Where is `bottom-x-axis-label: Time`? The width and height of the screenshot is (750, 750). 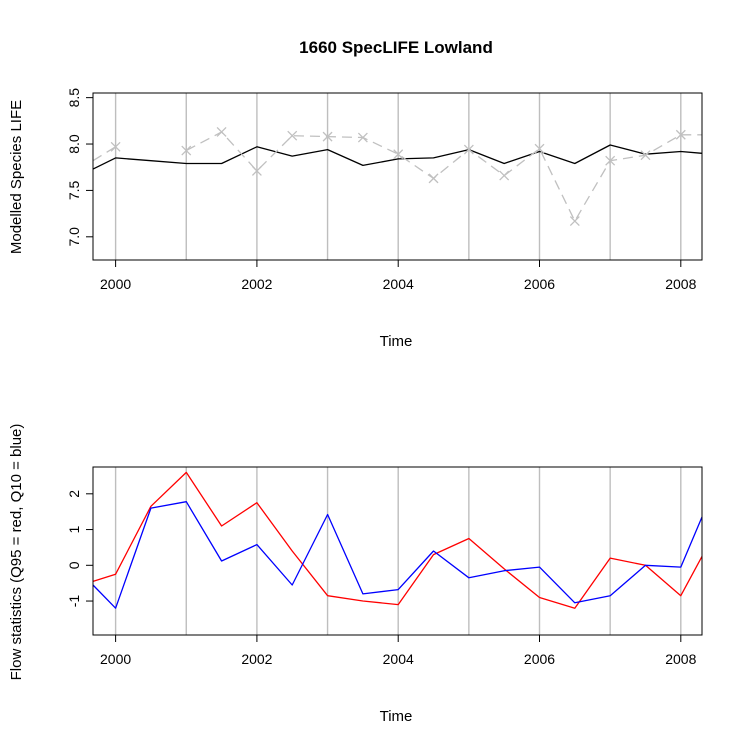
bottom-x-axis-label: Time is located at coordinates (396, 716).